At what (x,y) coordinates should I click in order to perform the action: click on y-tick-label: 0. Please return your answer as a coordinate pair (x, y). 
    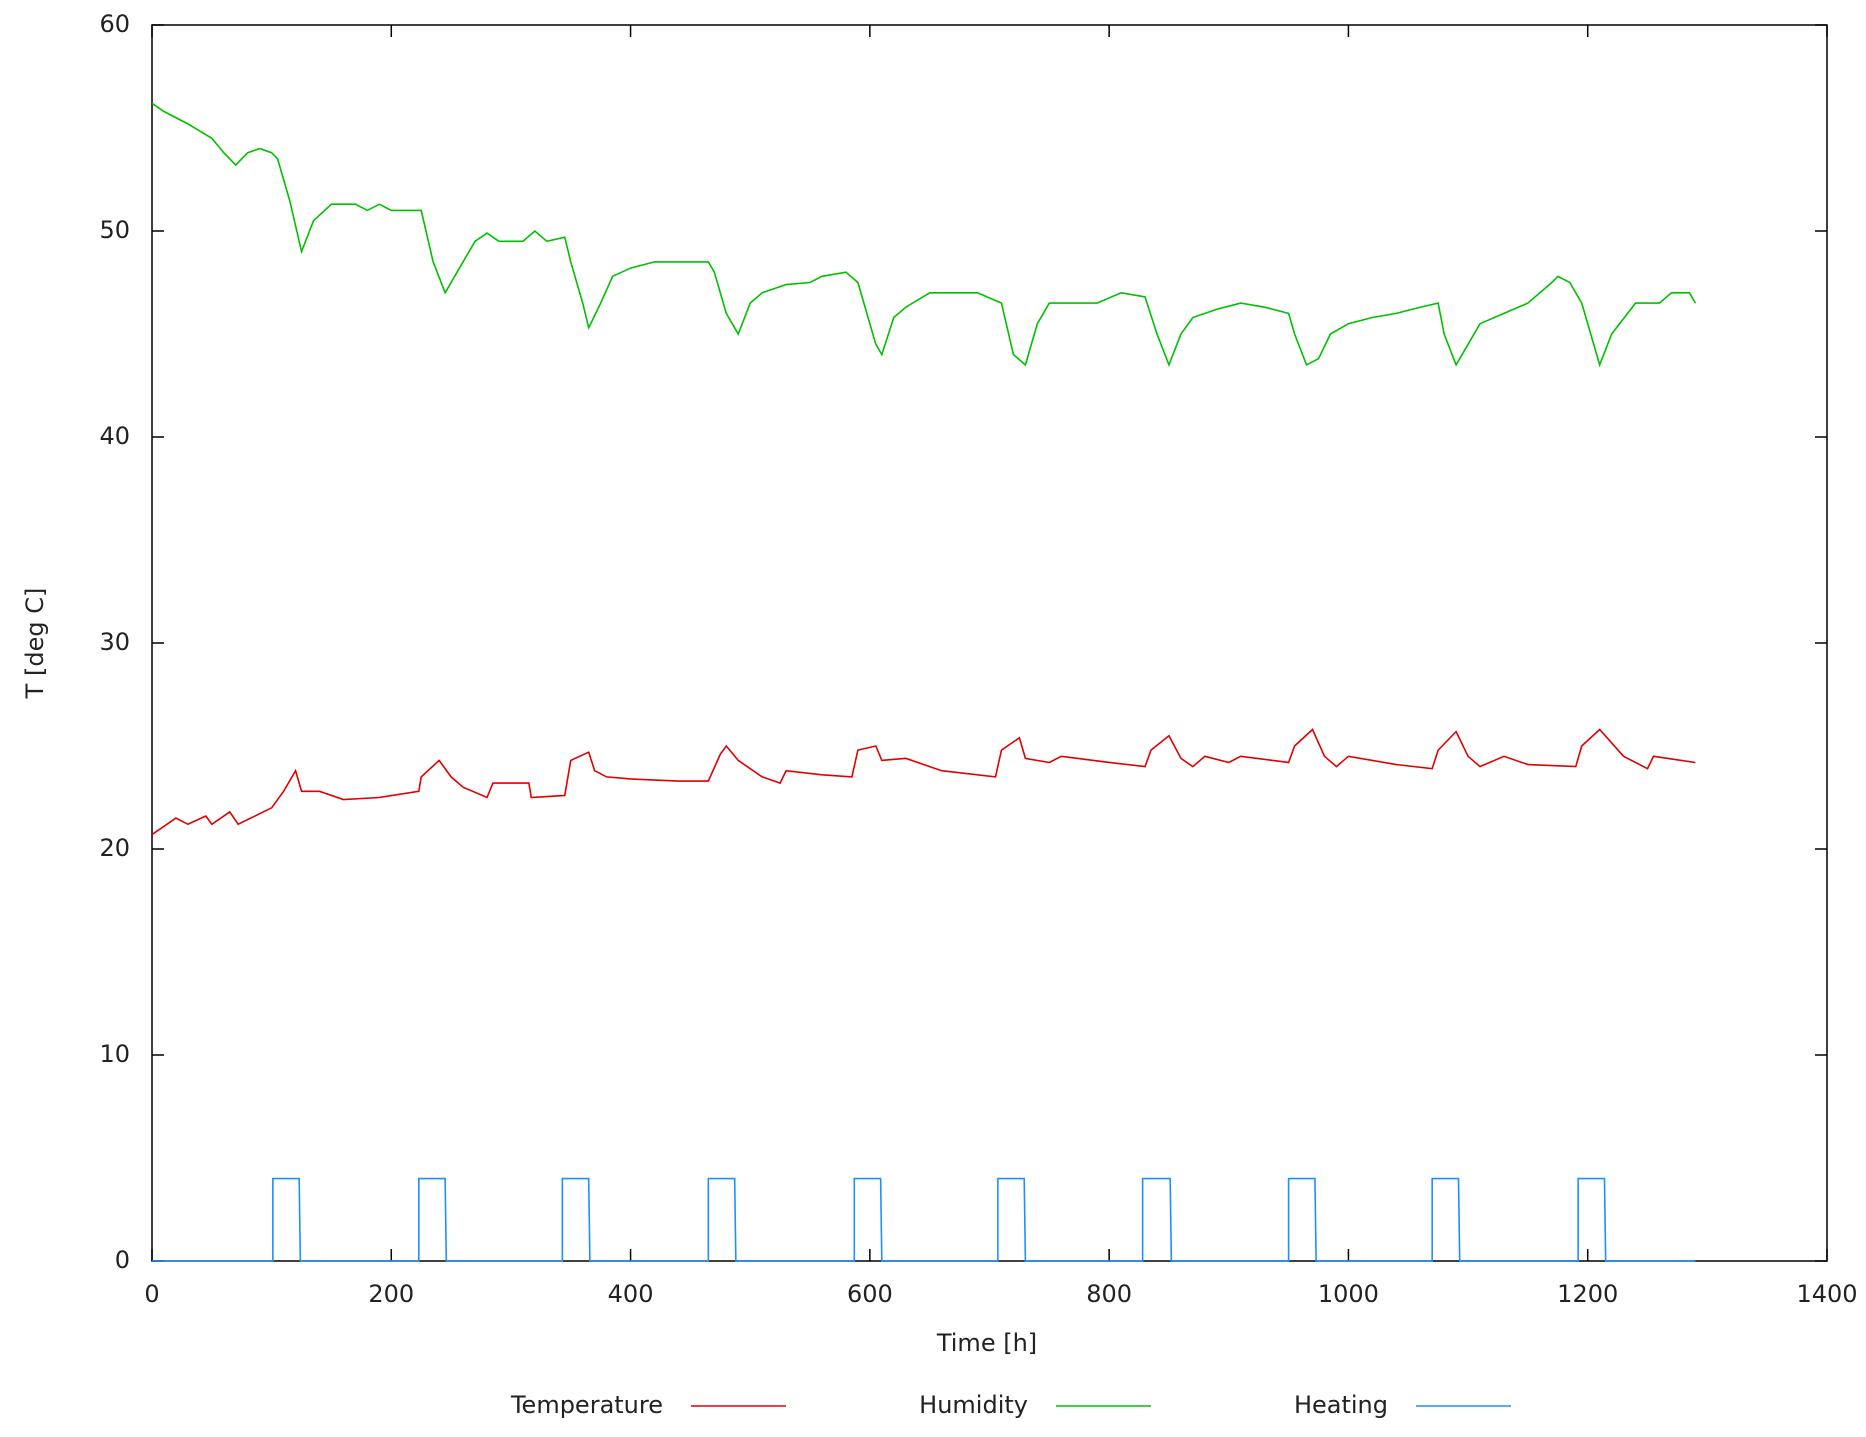
    Looking at the image, I should click on (122, 1260).